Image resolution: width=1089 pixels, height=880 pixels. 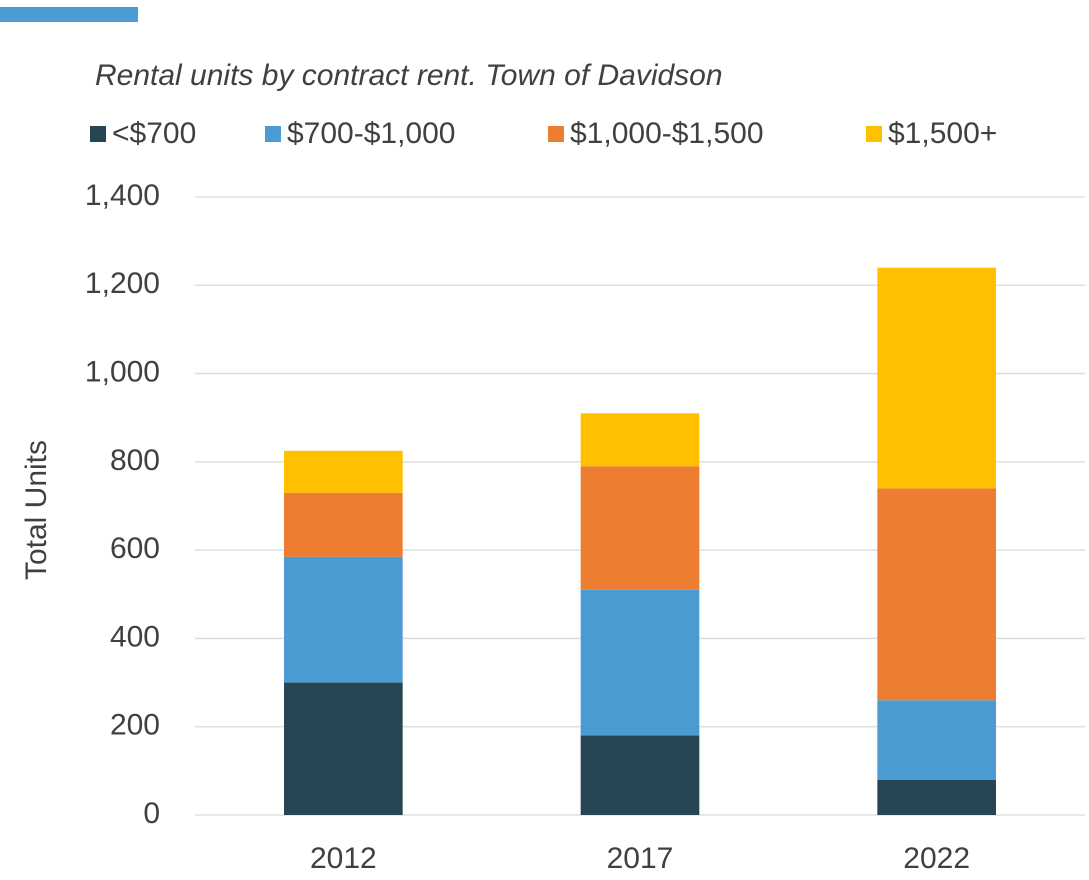 What do you see at coordinates (936, 858) in the screenshot?
I see `x-tick-label: 2022` at bounding box center [936, 858].